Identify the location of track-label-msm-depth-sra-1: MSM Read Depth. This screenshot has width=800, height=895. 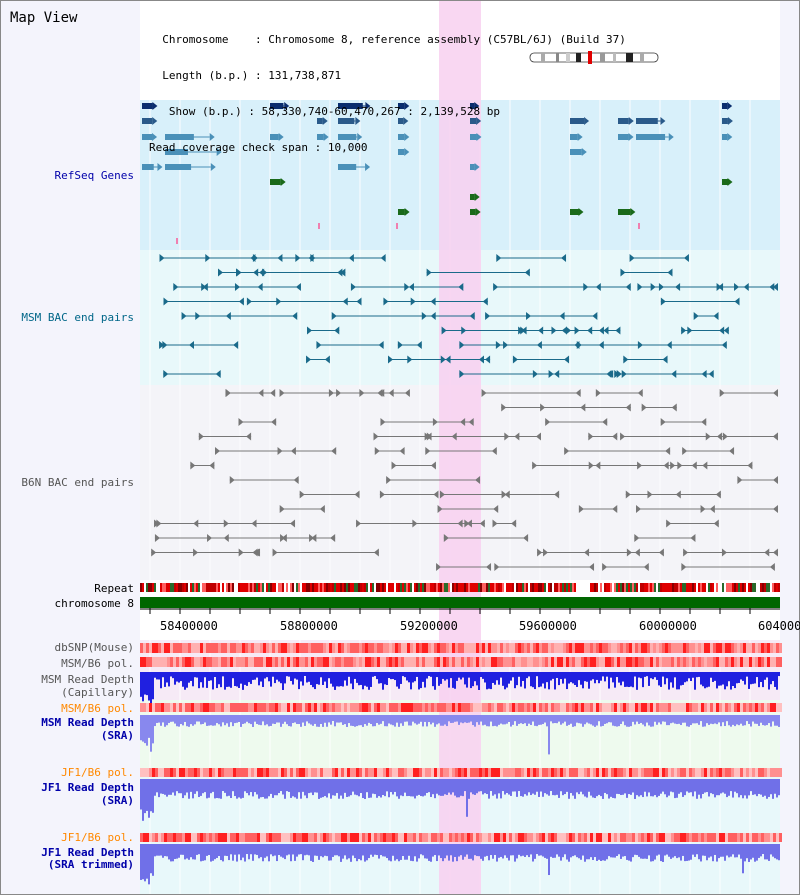
(87, 722).